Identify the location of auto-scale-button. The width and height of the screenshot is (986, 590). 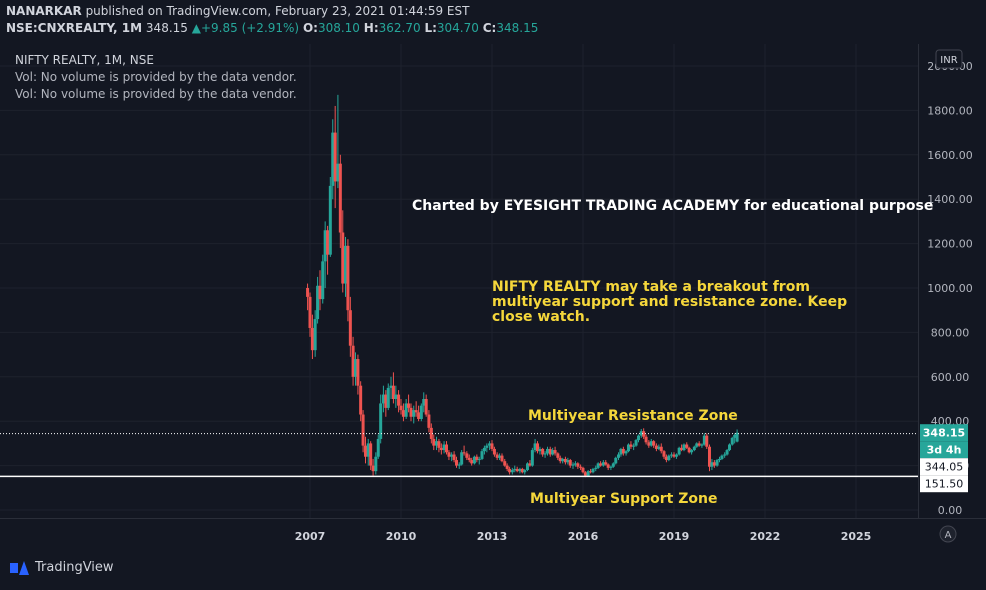
(948, 534).